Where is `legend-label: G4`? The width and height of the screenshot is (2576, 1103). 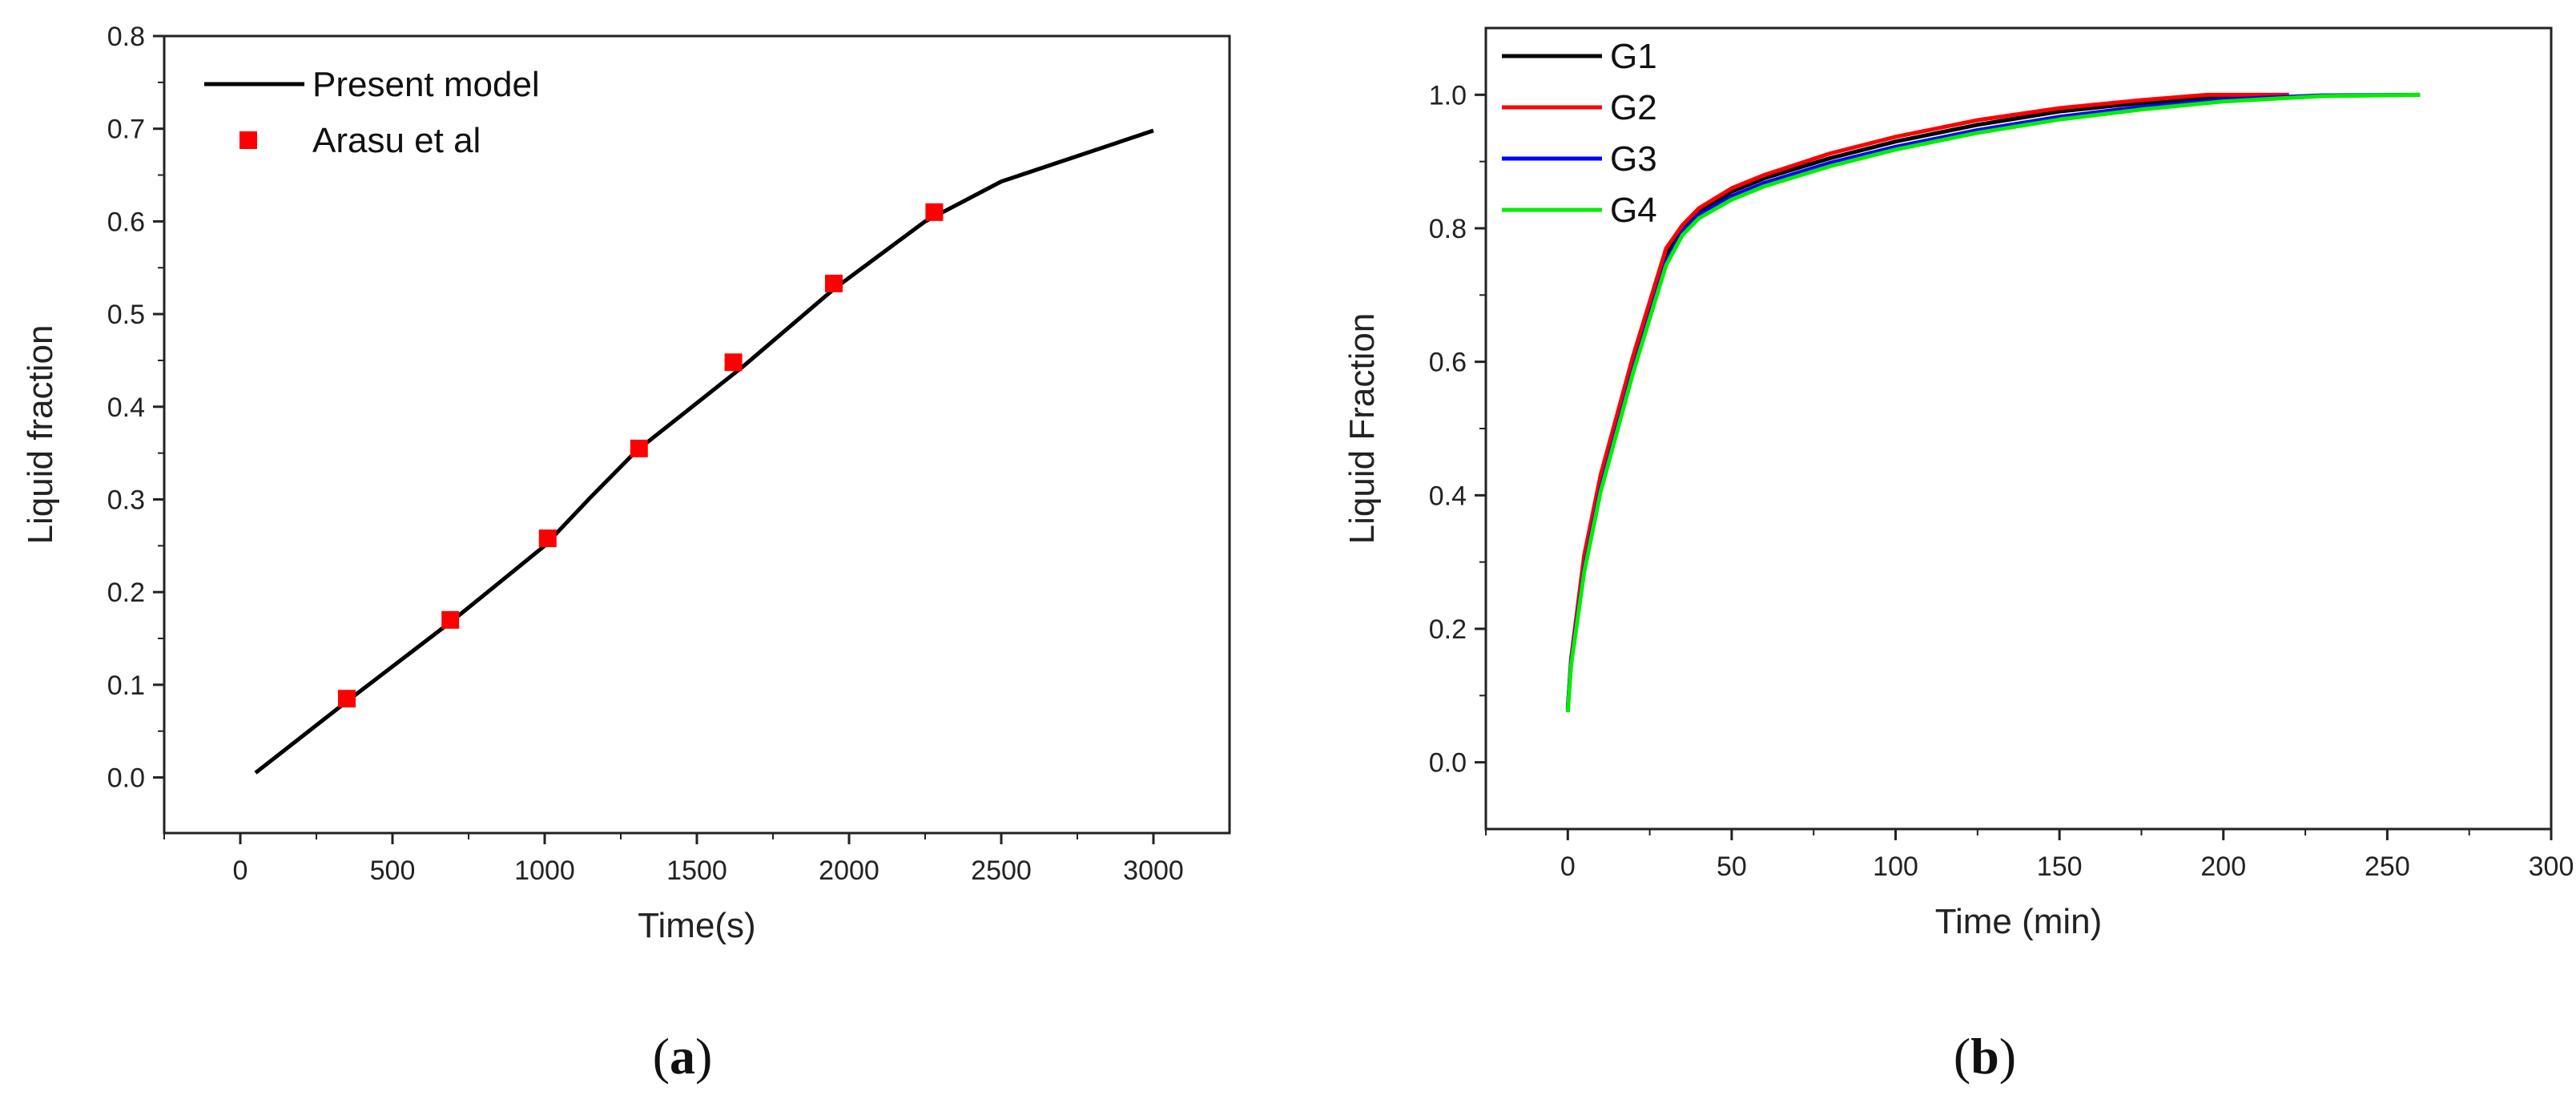 legend-label: G4 is located at coordinates (1633, 210).